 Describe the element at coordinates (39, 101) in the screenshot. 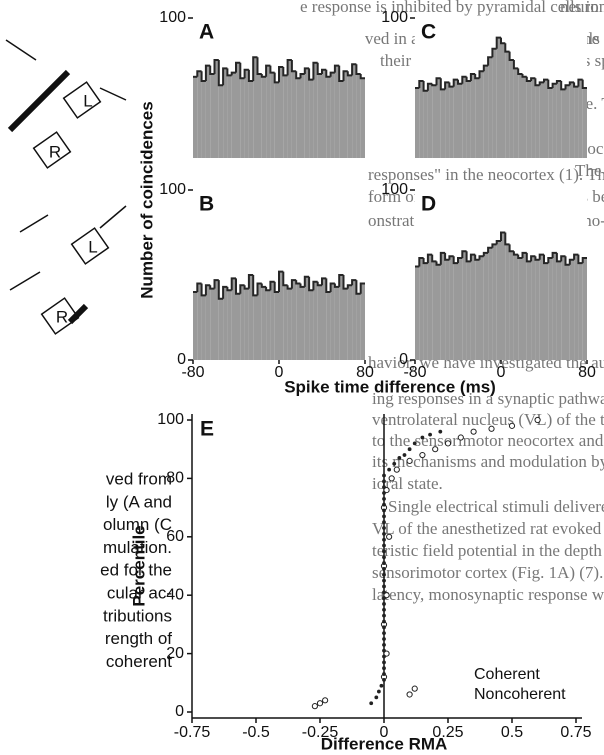

I see `electrode-bar` at that location.